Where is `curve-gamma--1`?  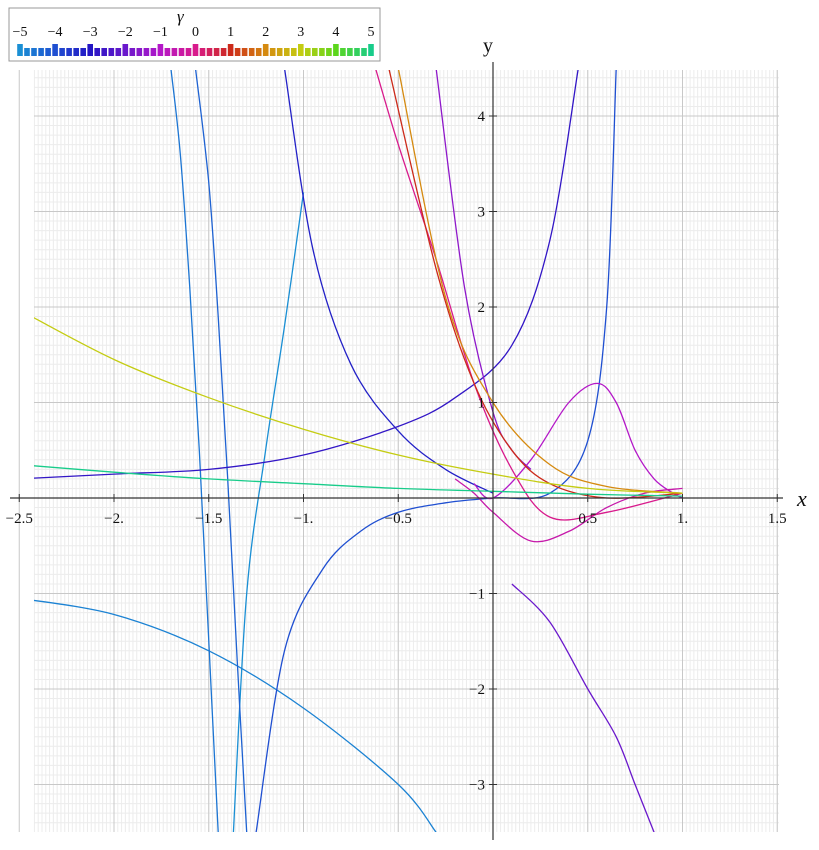
curve-gamma--1 is located at coordinates (578, 441).